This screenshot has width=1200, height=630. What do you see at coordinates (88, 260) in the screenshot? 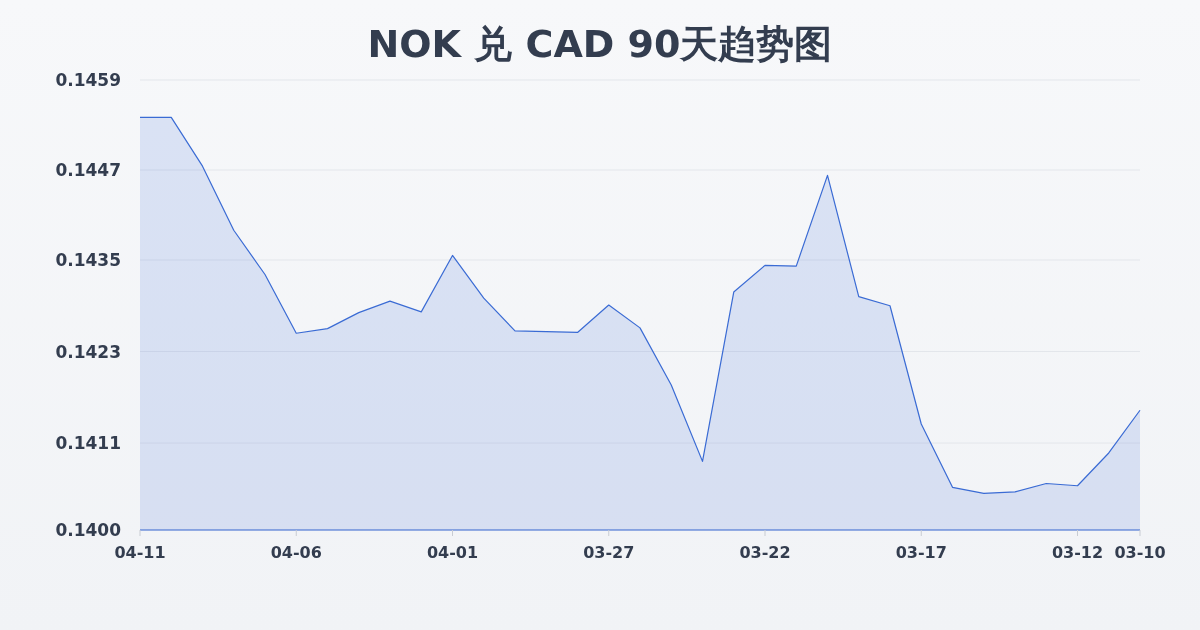
I see `y-tick-label: 0.1435` at bounding box center [88, 260].